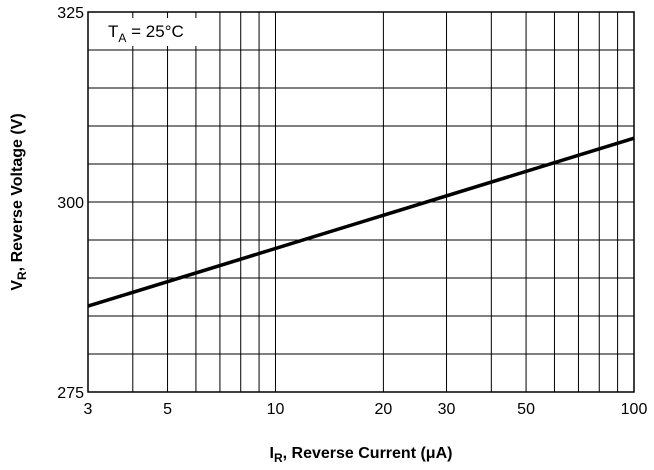 This screenshot has height=470, width=654. Describe the element at coordinates (276, 409) in the screenshot. I see `x-tick-label: 10` at that location.